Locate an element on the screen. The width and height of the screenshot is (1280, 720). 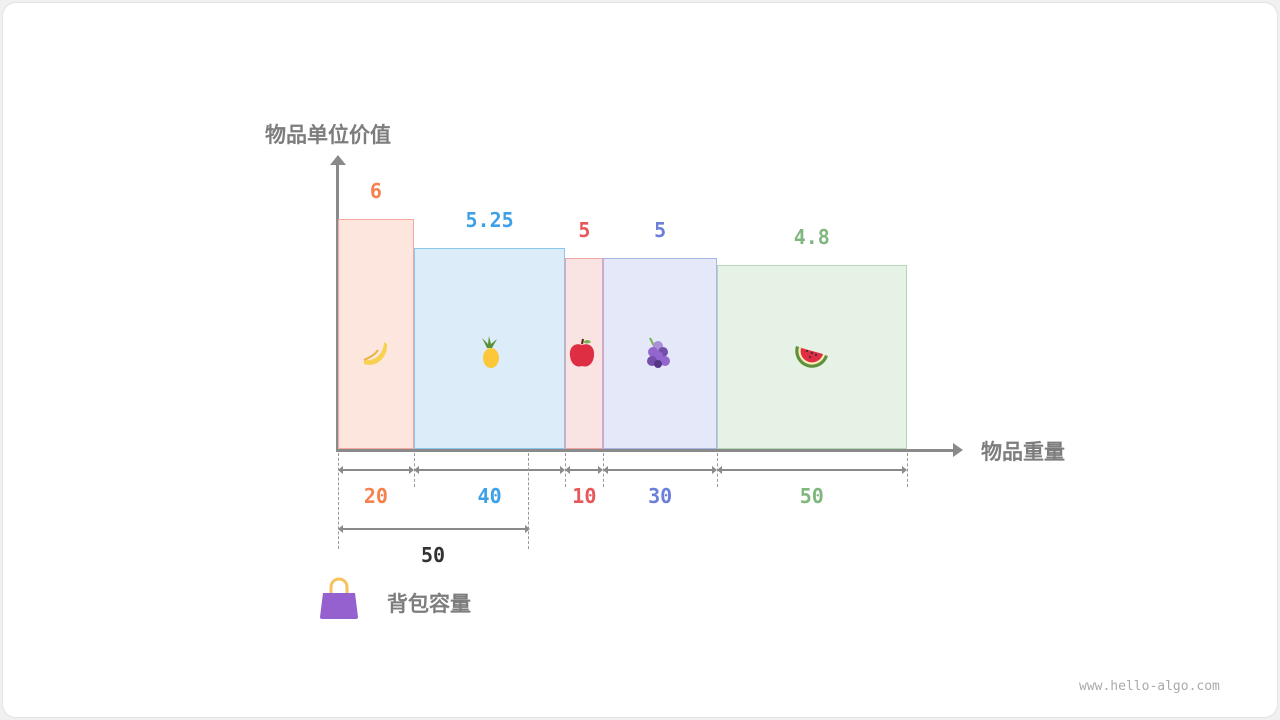
handbag-icon is located at coordinates (339, 598).